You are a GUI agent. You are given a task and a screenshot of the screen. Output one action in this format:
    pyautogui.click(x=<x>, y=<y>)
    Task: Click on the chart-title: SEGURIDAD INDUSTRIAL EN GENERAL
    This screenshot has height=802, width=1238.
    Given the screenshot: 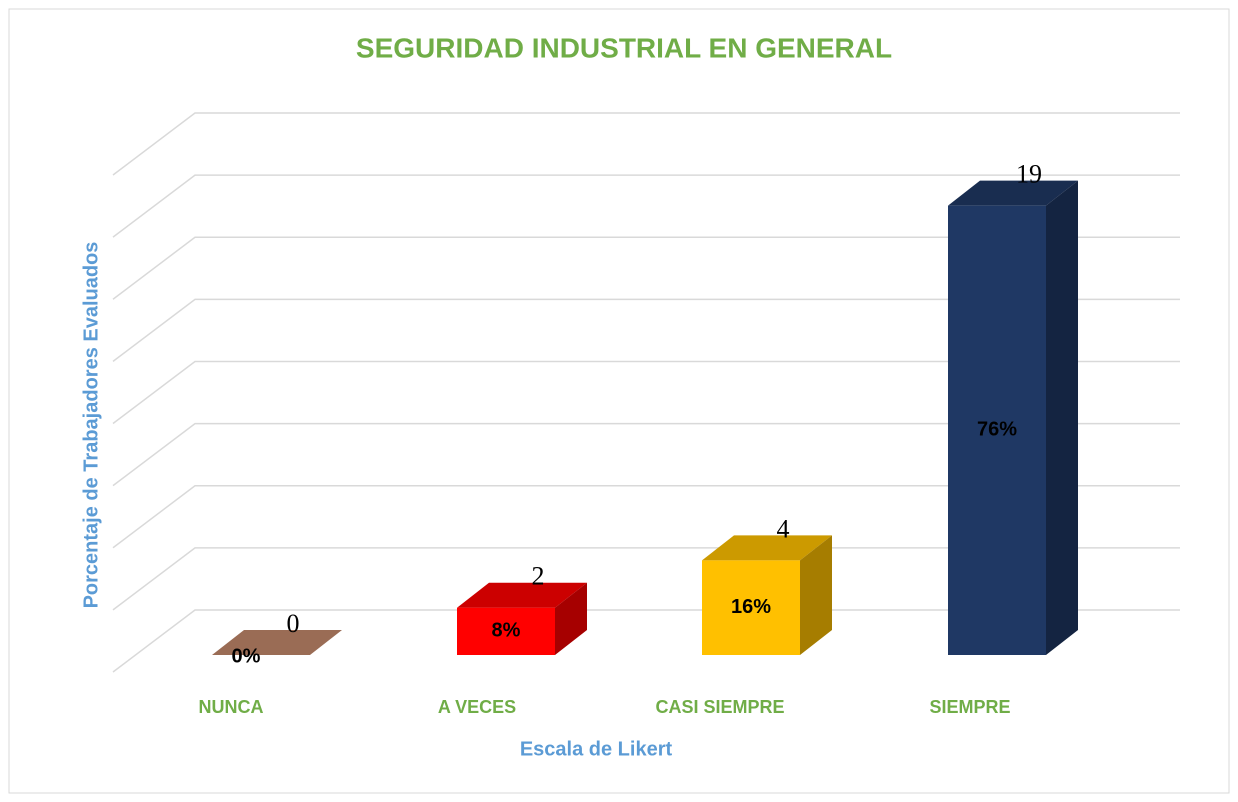 What is the action you would take?
    pyautogui.click(x=624, y=47)
    